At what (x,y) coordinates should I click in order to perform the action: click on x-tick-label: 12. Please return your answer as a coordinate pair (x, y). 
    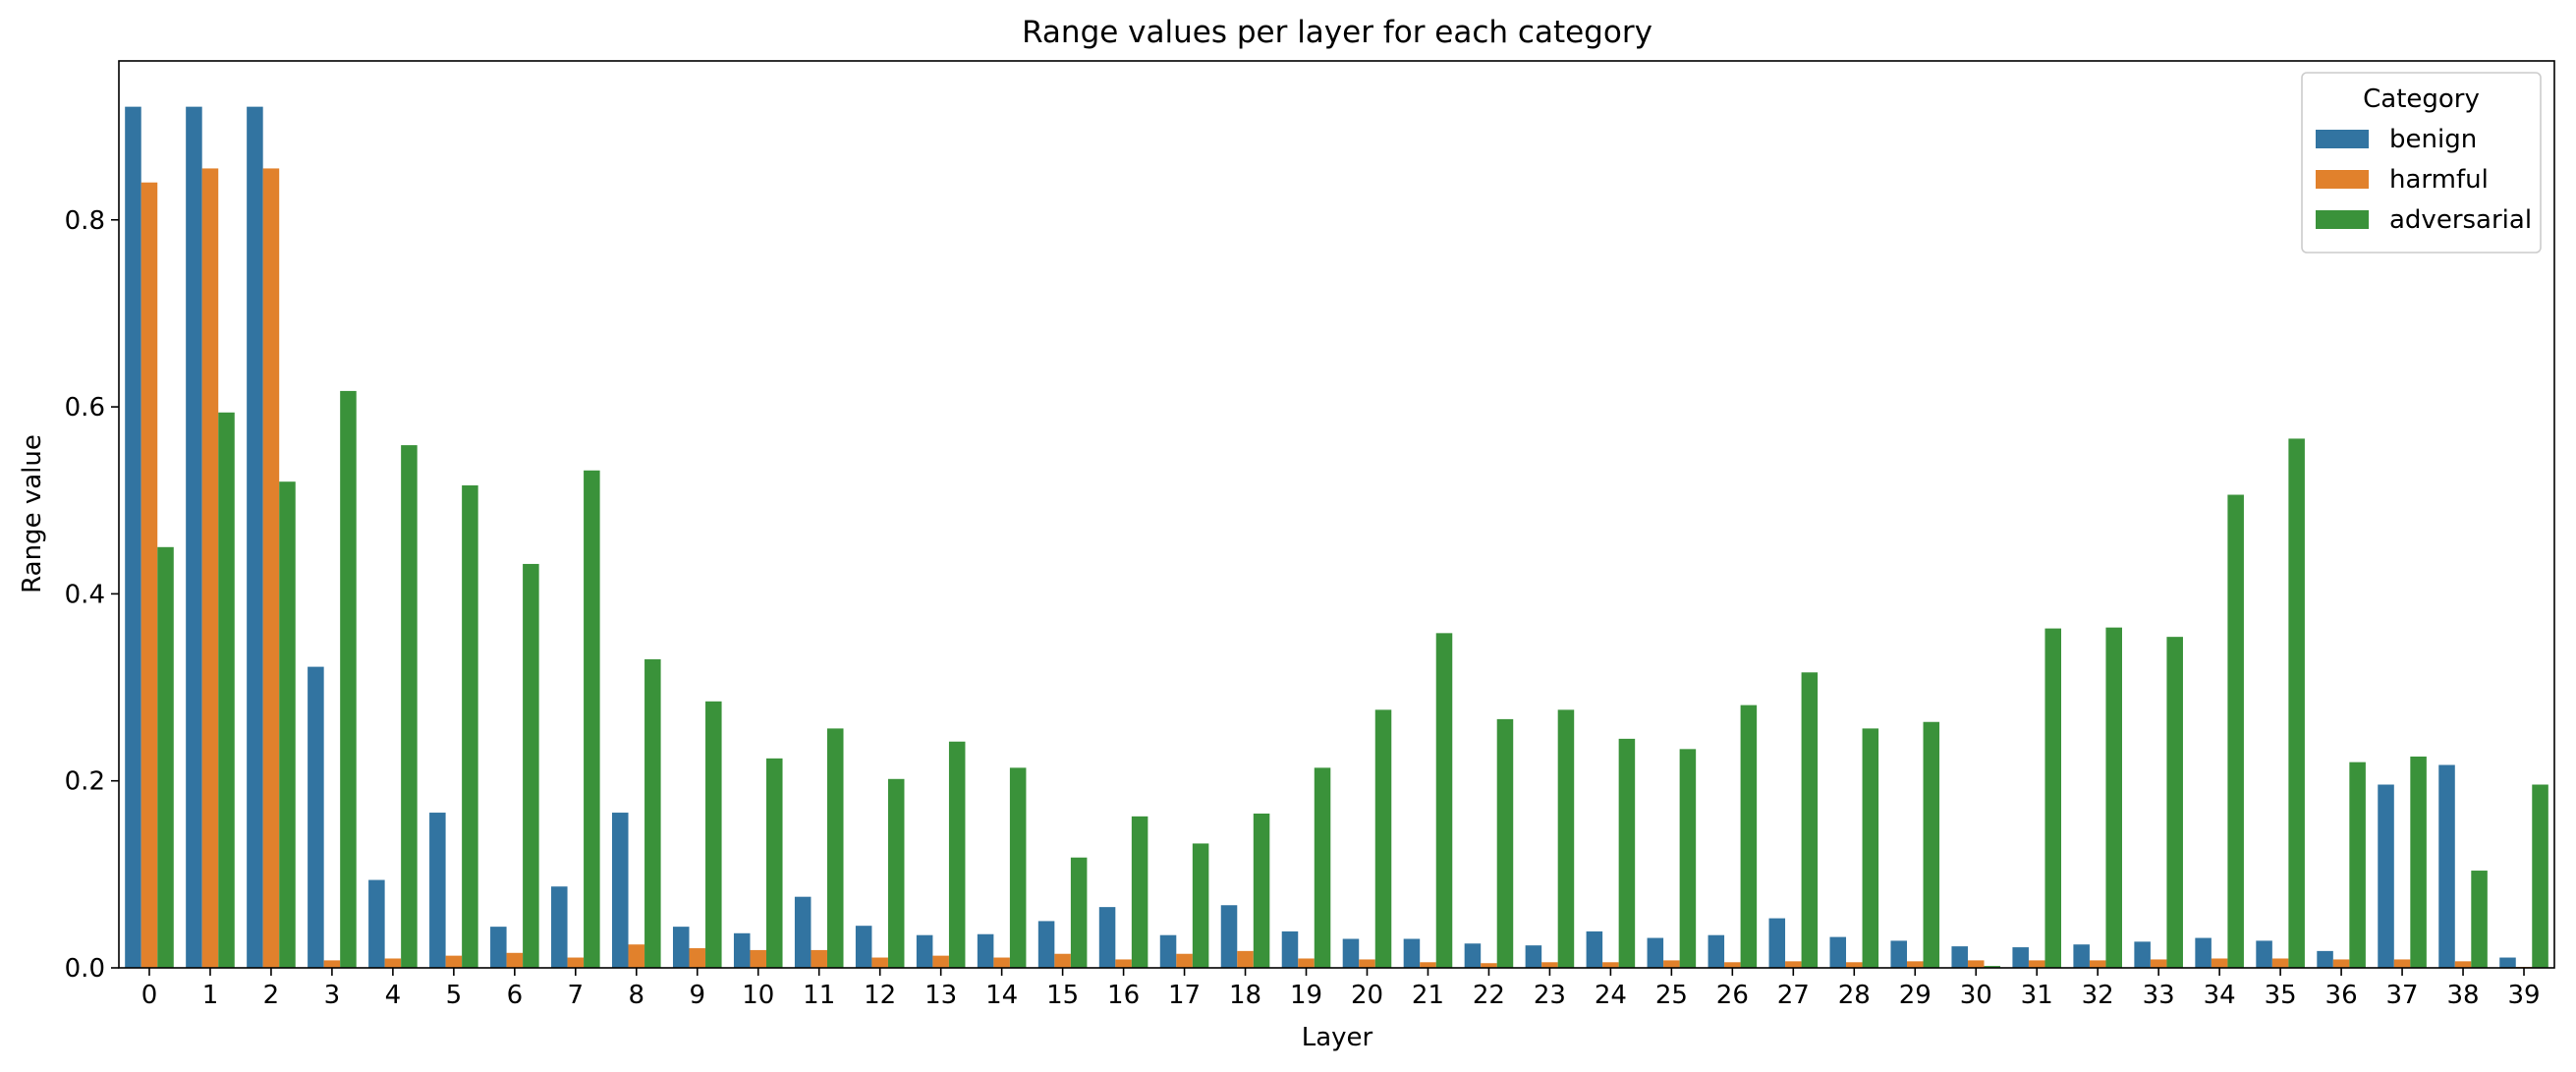
    Looking at the image, I should click on (880, 995).